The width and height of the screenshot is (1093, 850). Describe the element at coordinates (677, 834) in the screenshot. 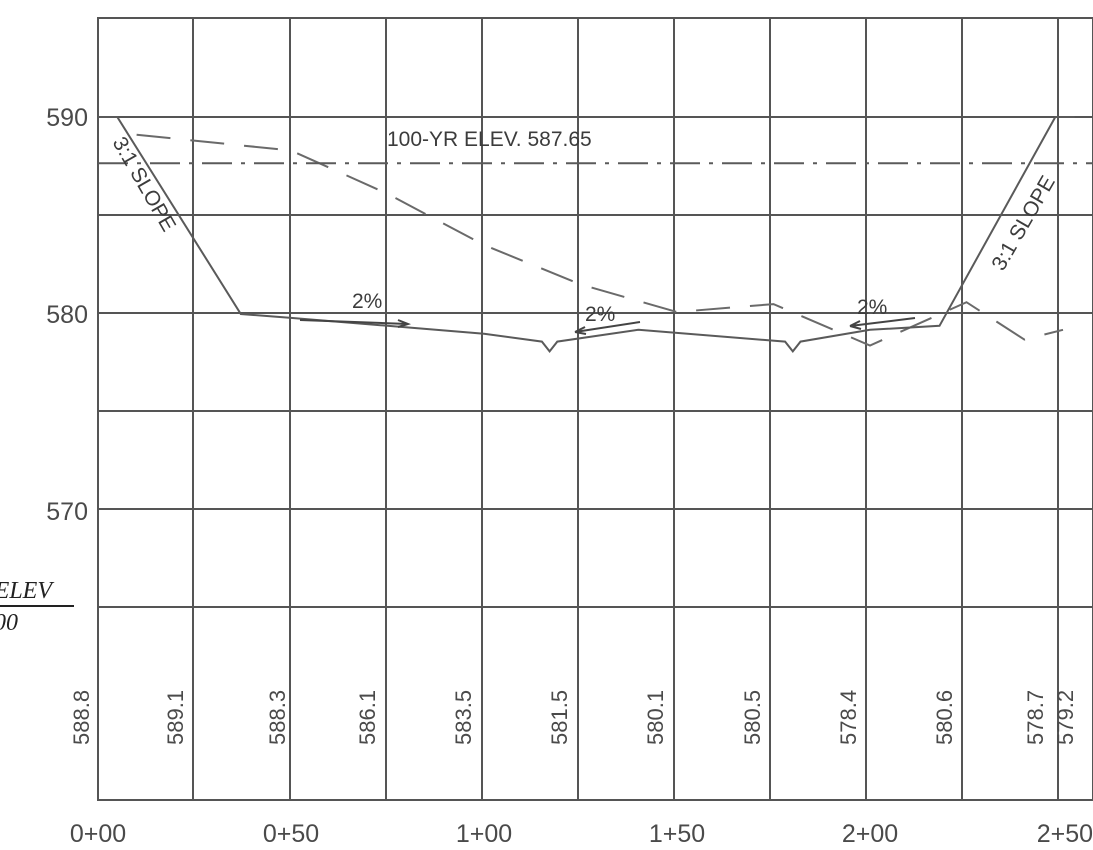

I see `x-tick-label: 1+50` at that location.